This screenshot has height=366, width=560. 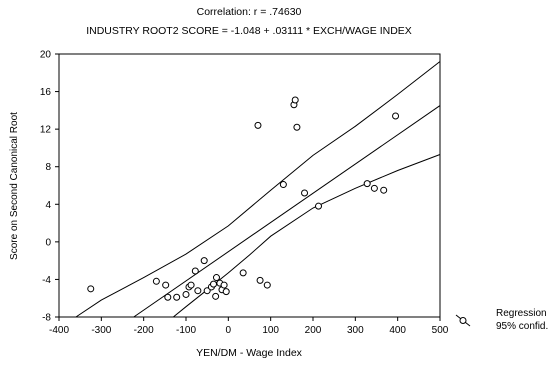 What do you see at coordinates (522, 326) in the screenshot?
I see `legend-confidence-label: 95% confid.` at bounding box center [522, 326].